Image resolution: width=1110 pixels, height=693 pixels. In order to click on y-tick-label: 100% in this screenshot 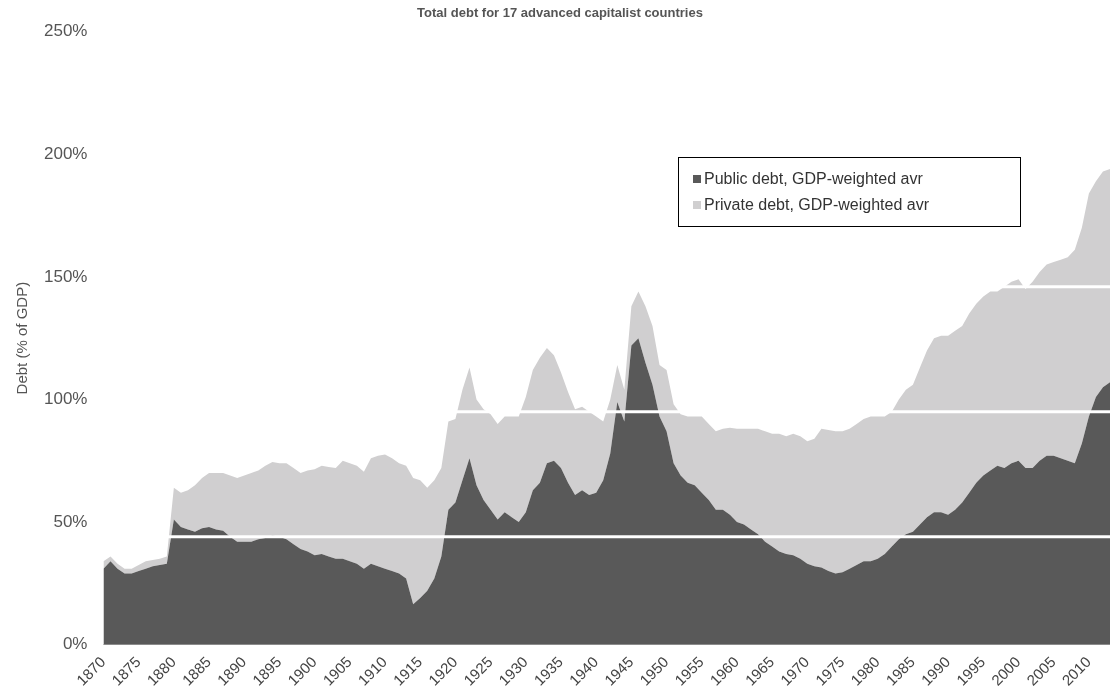, I will do `click(66, 399)`.